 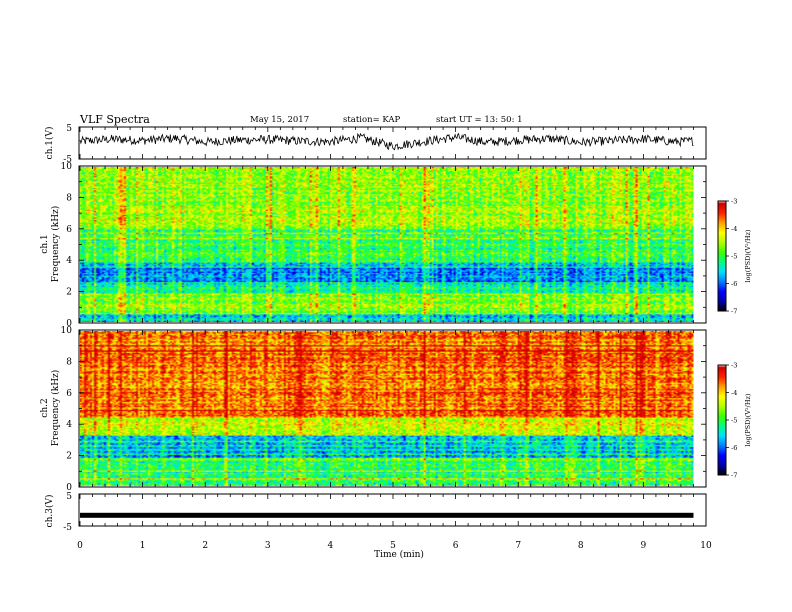 I want to click on ch1-ytick-bottom: -5, so click(x=67, y=160).